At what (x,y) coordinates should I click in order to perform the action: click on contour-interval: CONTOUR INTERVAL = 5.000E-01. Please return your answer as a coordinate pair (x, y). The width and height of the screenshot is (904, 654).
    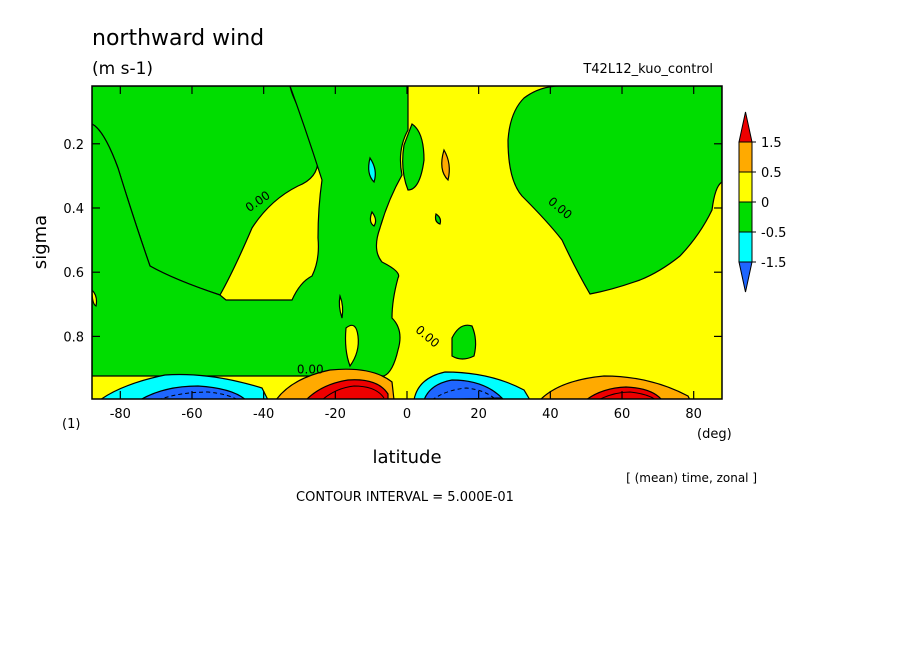
    Looking at the image, I should click on (405, 497).